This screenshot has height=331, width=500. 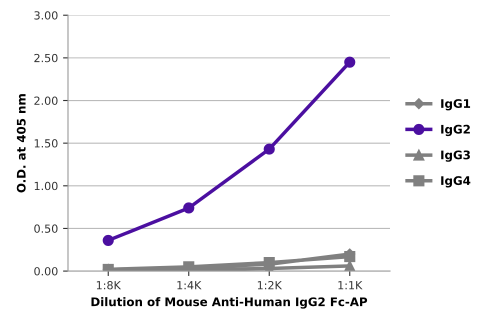 I want to click on x-axis-title: Dilution of Mouse Anti-Human IgG2 Fc-AP, so click(x=229, y=303).